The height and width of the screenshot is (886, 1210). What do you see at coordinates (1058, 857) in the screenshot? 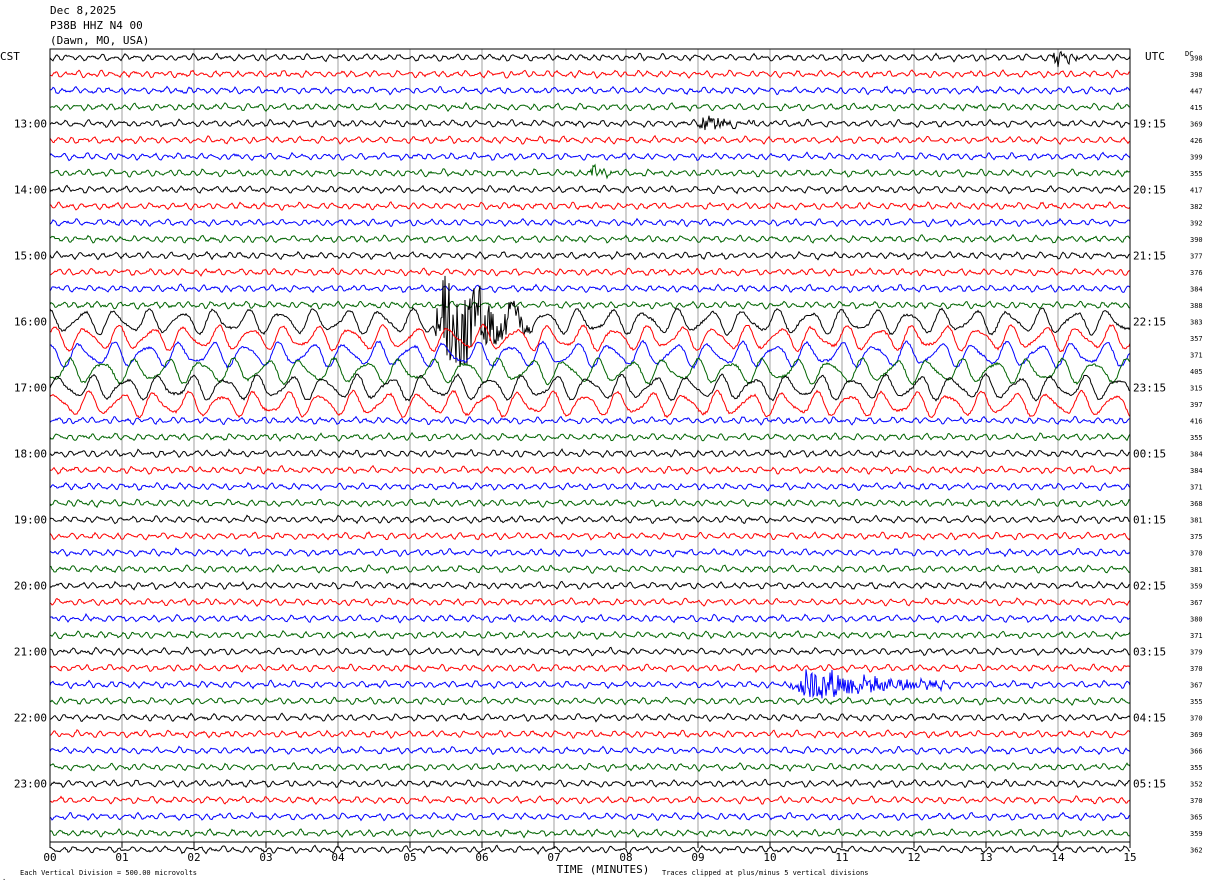
I see `x-tick-label: 14` at bounding box center [1058, 857].